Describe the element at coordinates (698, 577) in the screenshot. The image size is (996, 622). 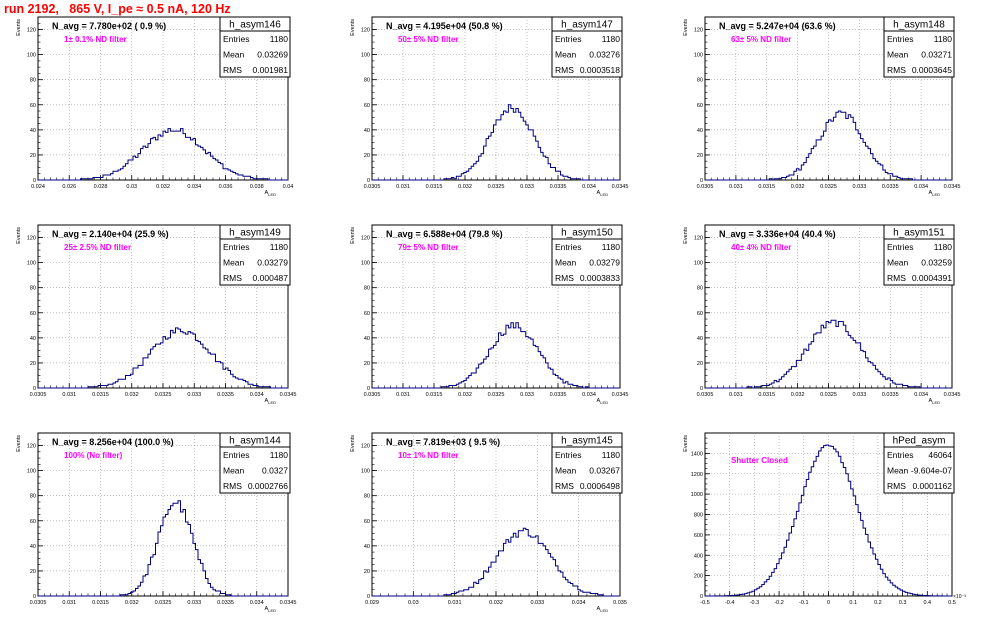
I see `y-tick-label: 200` at that location.